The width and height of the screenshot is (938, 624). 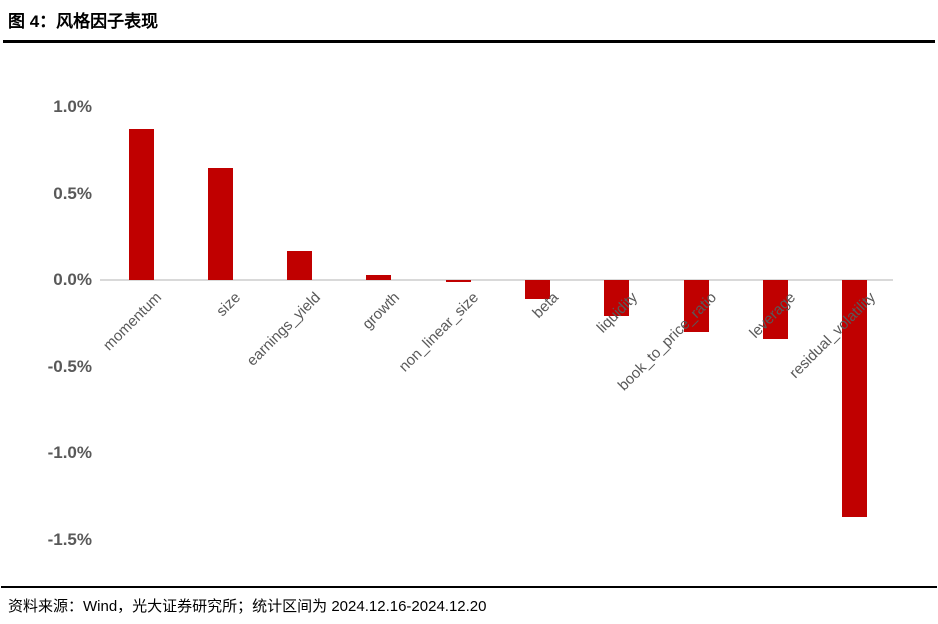 I want to click on bar-momentum, so click(x=141, y=204).